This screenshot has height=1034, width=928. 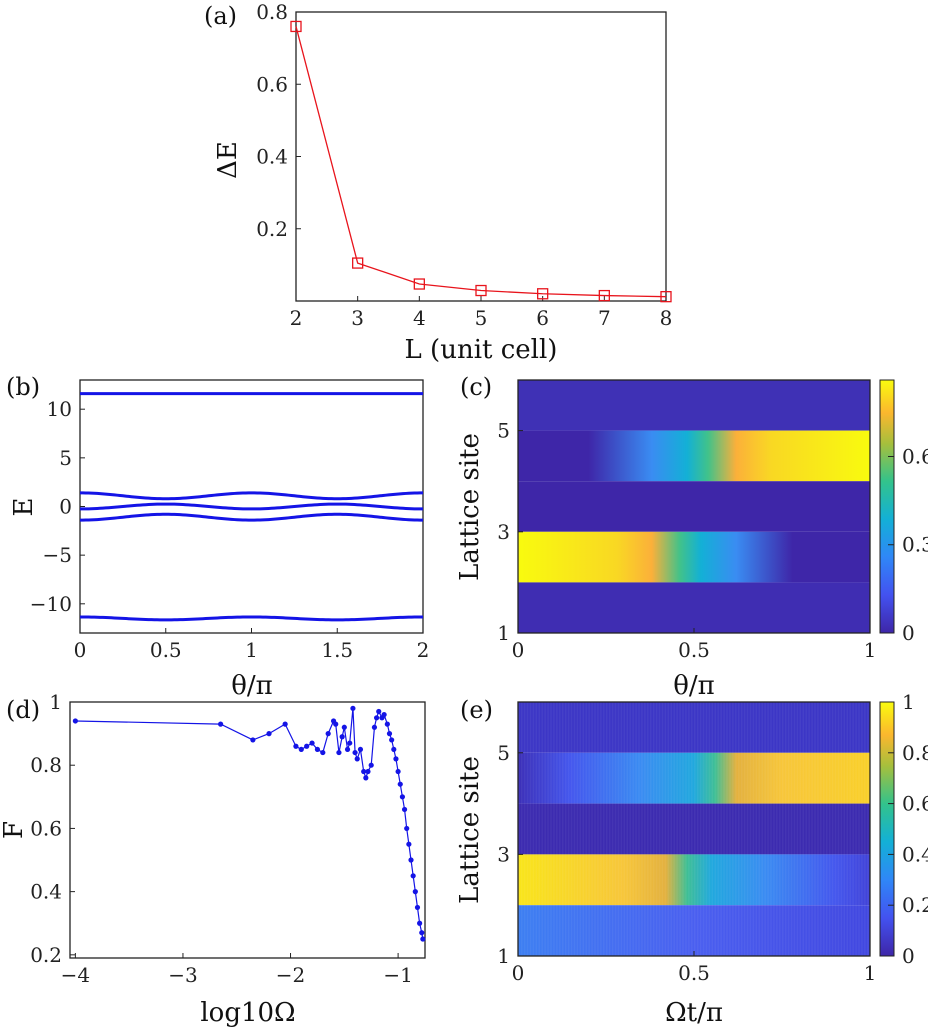 I want to click on panel-e-label: (e), so click(x=476, y=710).